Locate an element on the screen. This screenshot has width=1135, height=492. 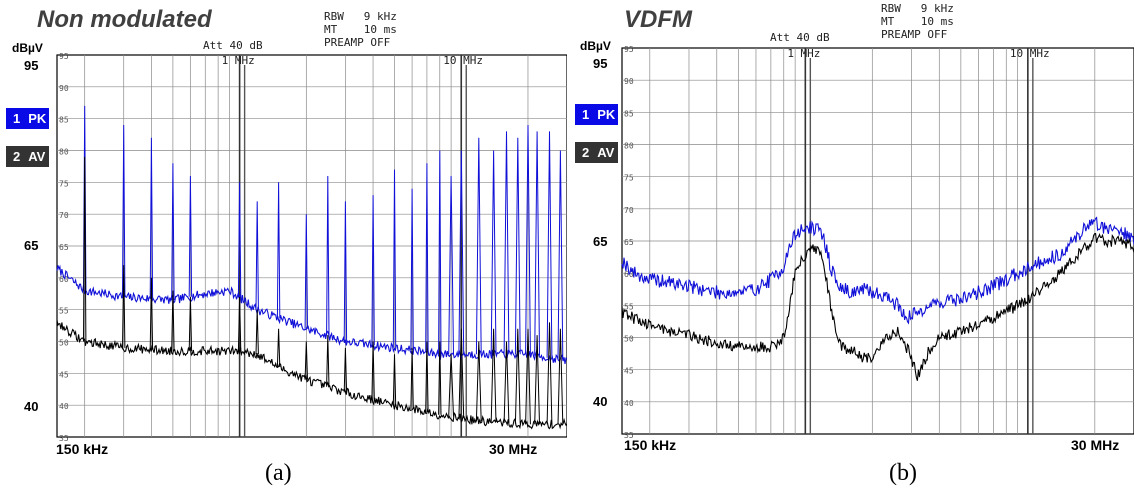
av-trace is located at coordinates (877, 306).